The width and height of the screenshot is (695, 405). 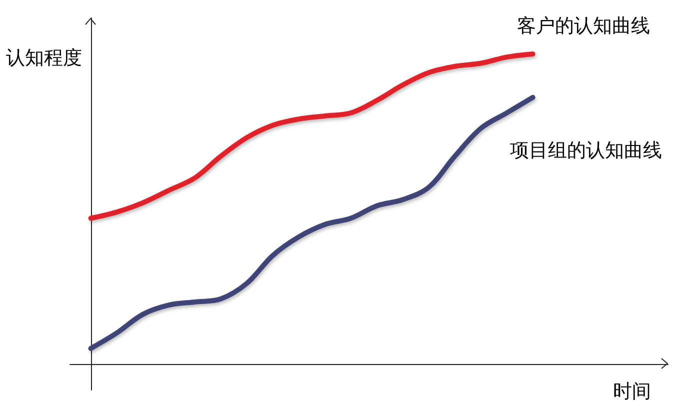 What do you see at coordinates (632, 391) in the screenshot?
I see `x-axis-title: 时间` at bounding box center [632, 391].